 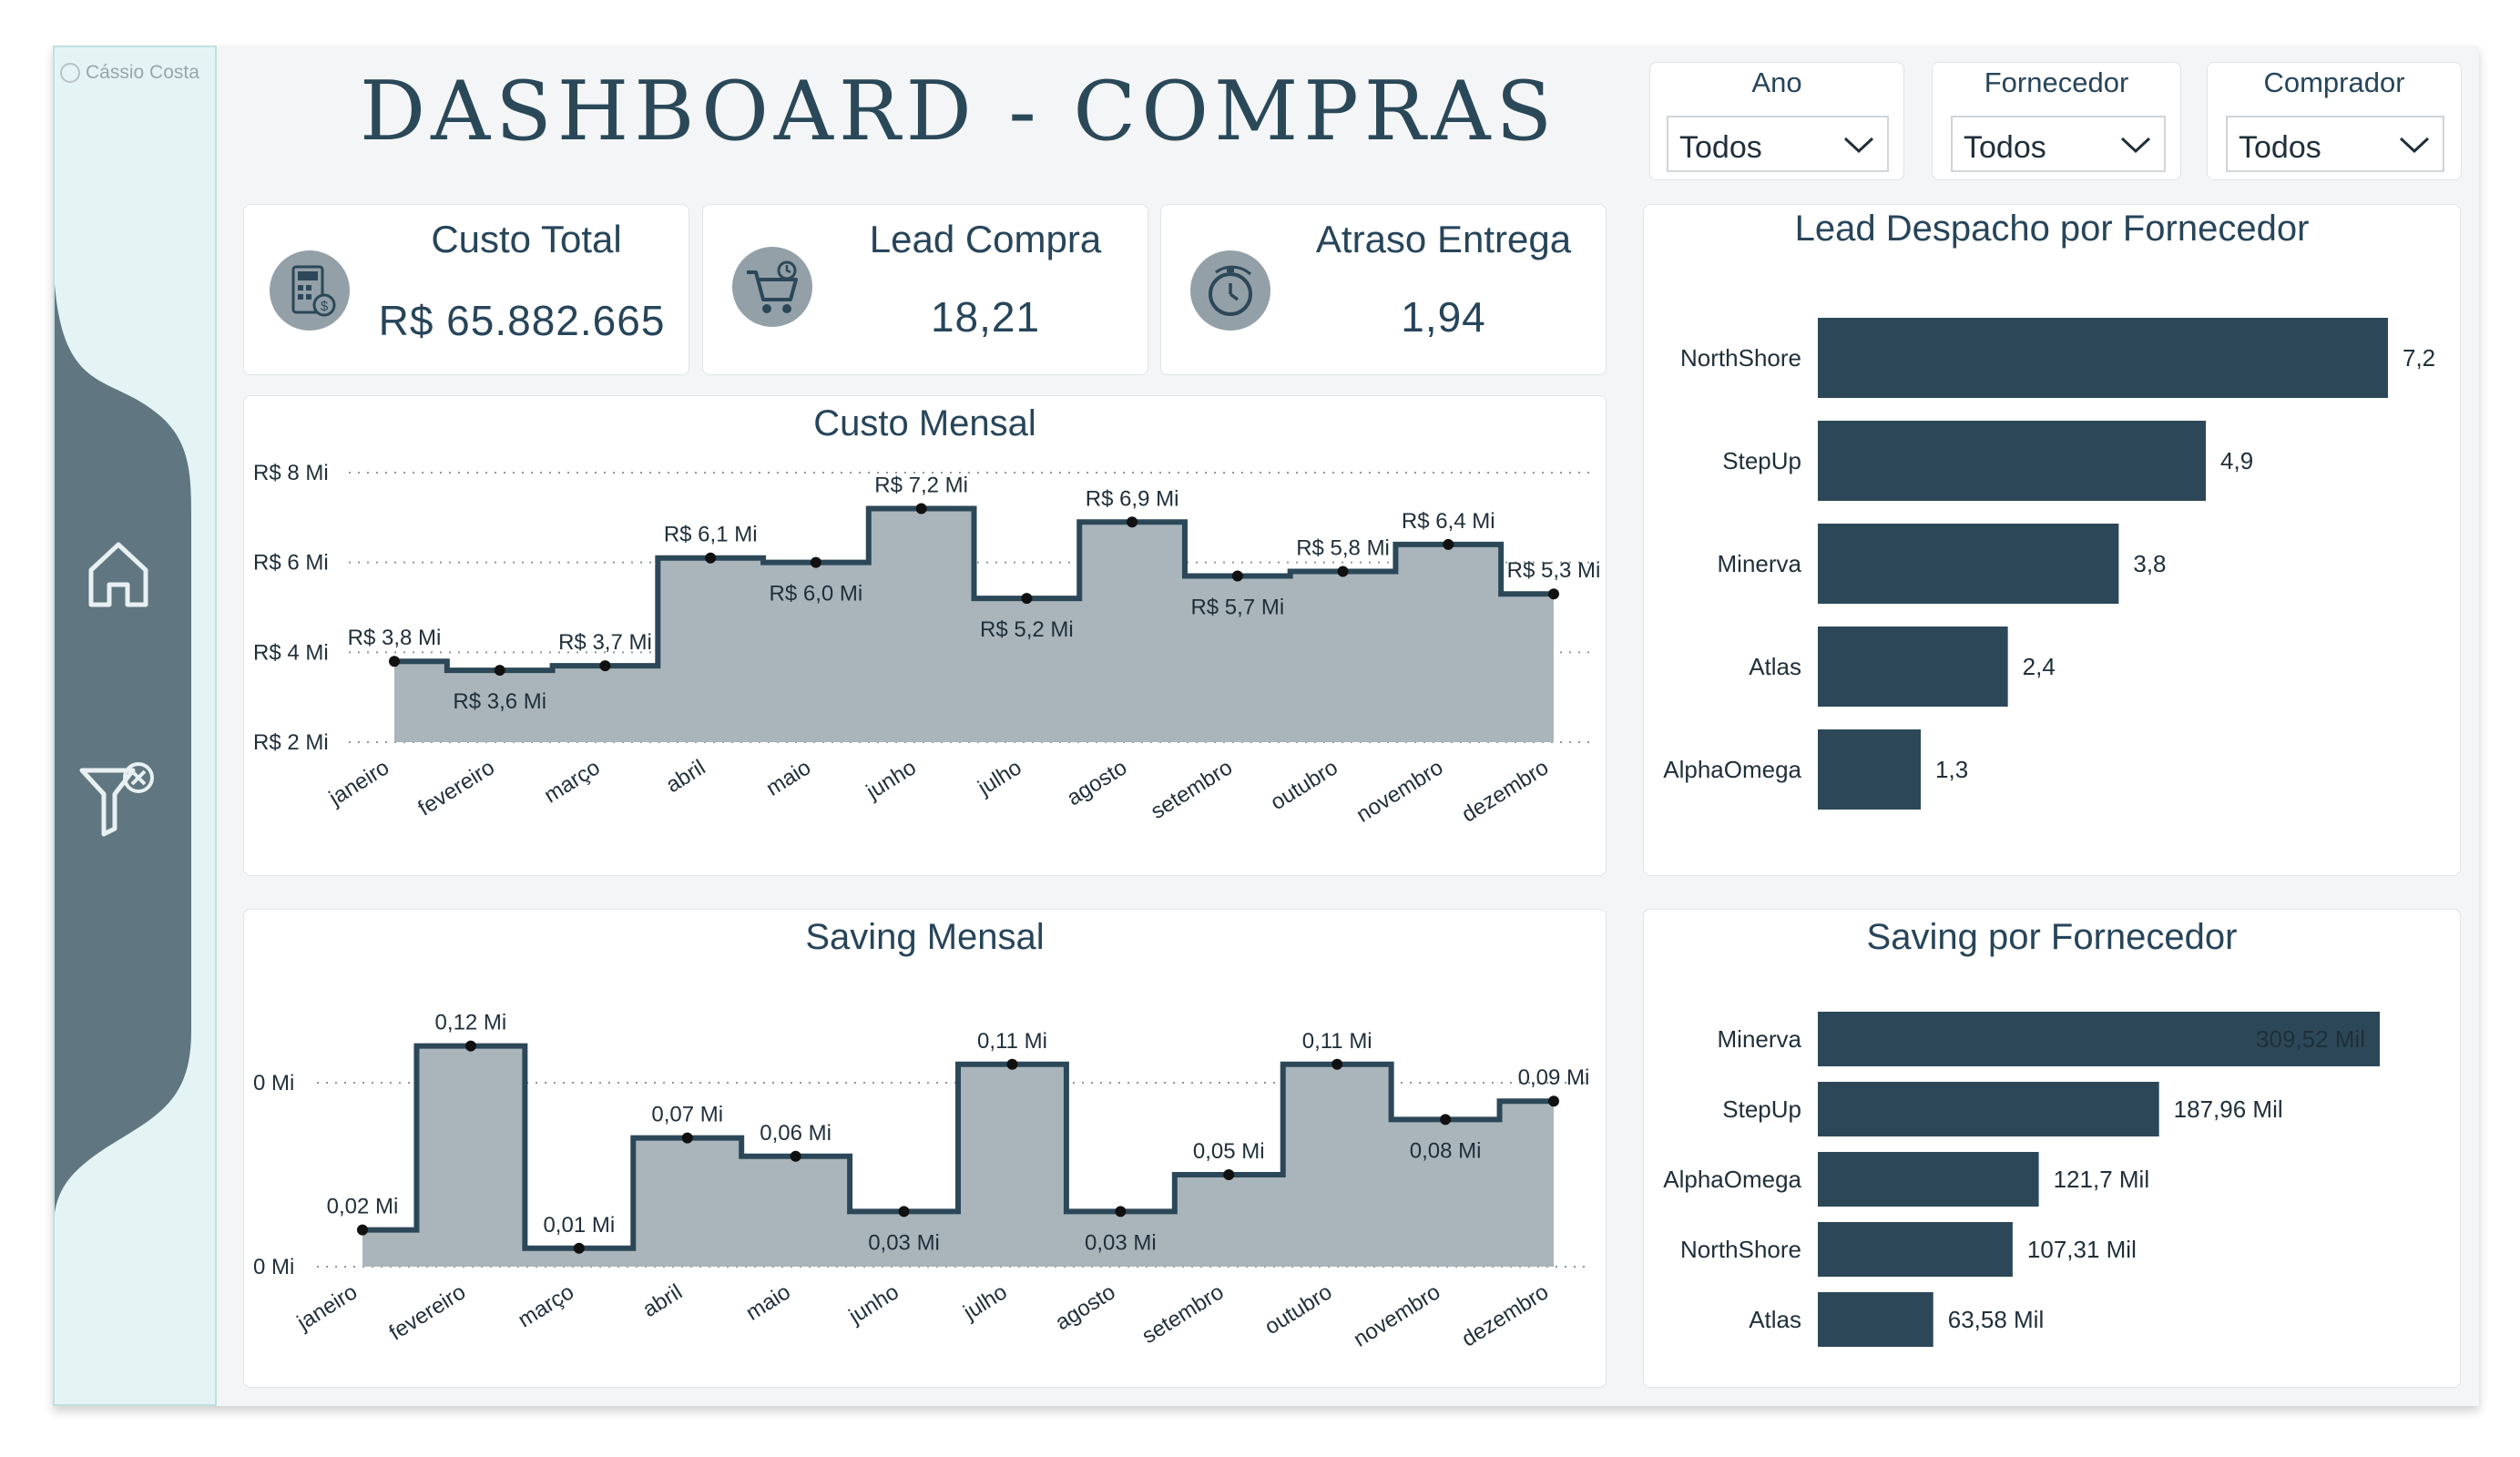 I want to click on kpi-value: 1,94, so click(x=1443, y=317).